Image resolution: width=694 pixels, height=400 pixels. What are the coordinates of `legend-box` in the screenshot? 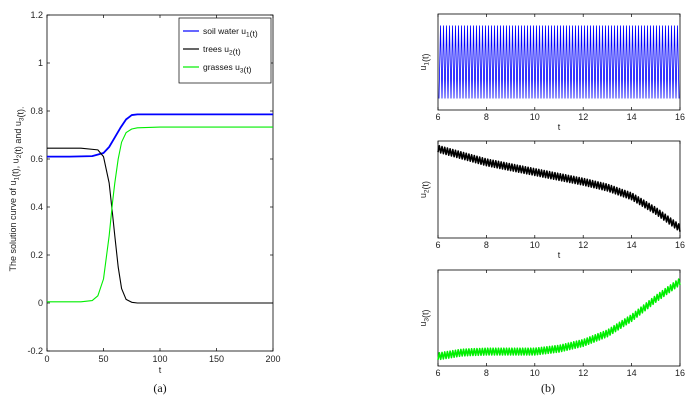 It's located at (225, 50).